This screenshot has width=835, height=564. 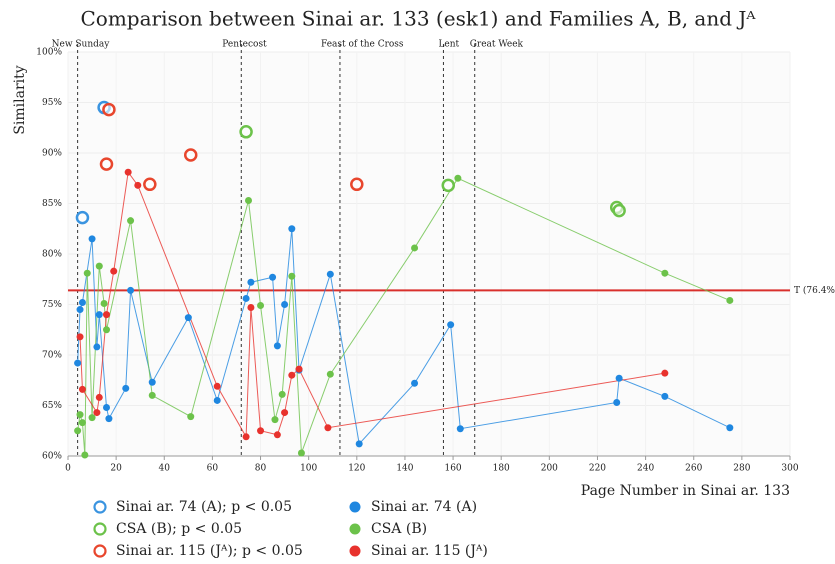 What do you see at coordinates (244, 45) in the screenshot?
I see `event-label: Pentecost` at bounding box center [244, 45].